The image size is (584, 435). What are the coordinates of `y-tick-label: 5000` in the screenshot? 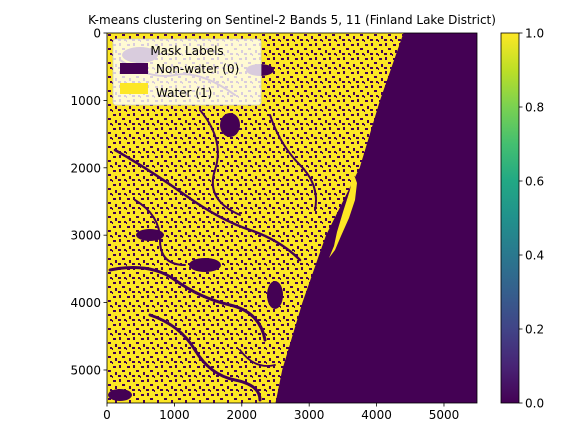 It's located at (85, 370).